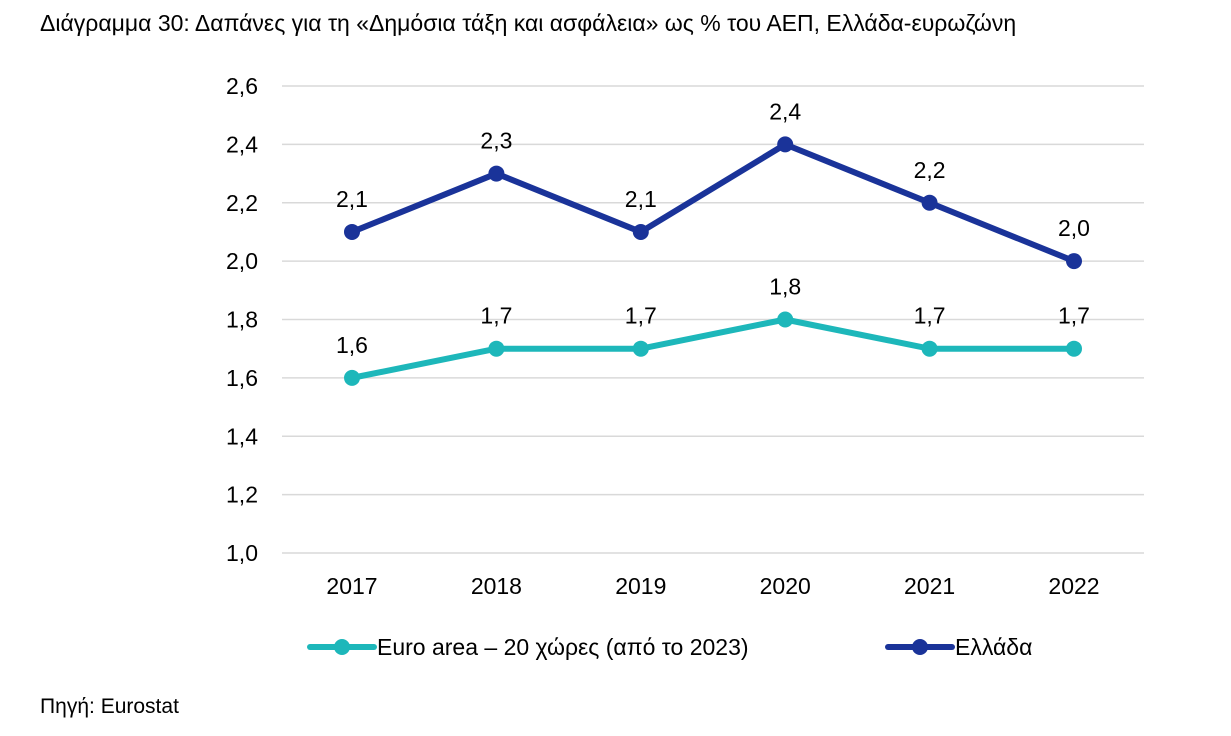 This screenshot has width=1231, height=736. Describe the element at coordinates (242, 86) in the screenshot. I see `y-tick-label: 2,6` at that location.